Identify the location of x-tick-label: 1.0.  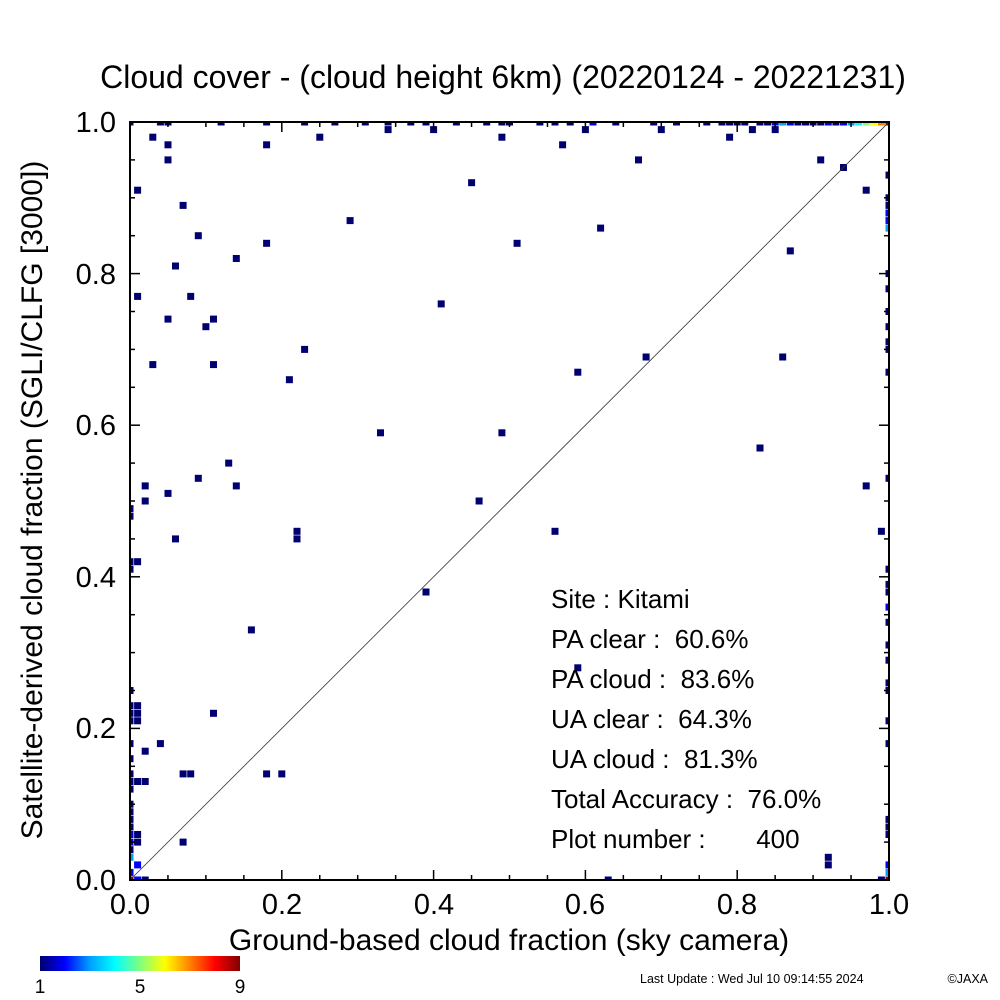
(889, 905).